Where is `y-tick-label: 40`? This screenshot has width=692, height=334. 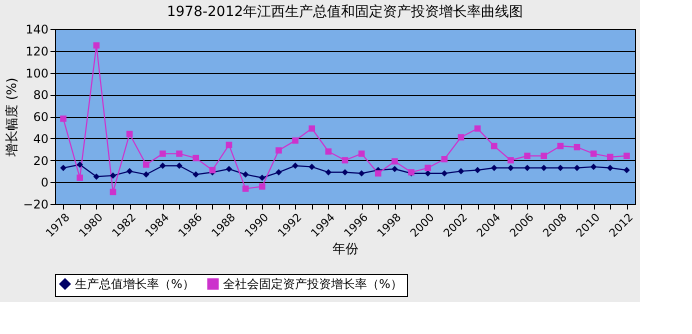
y-tick-label: 40 is located at coordinates (40, 139).